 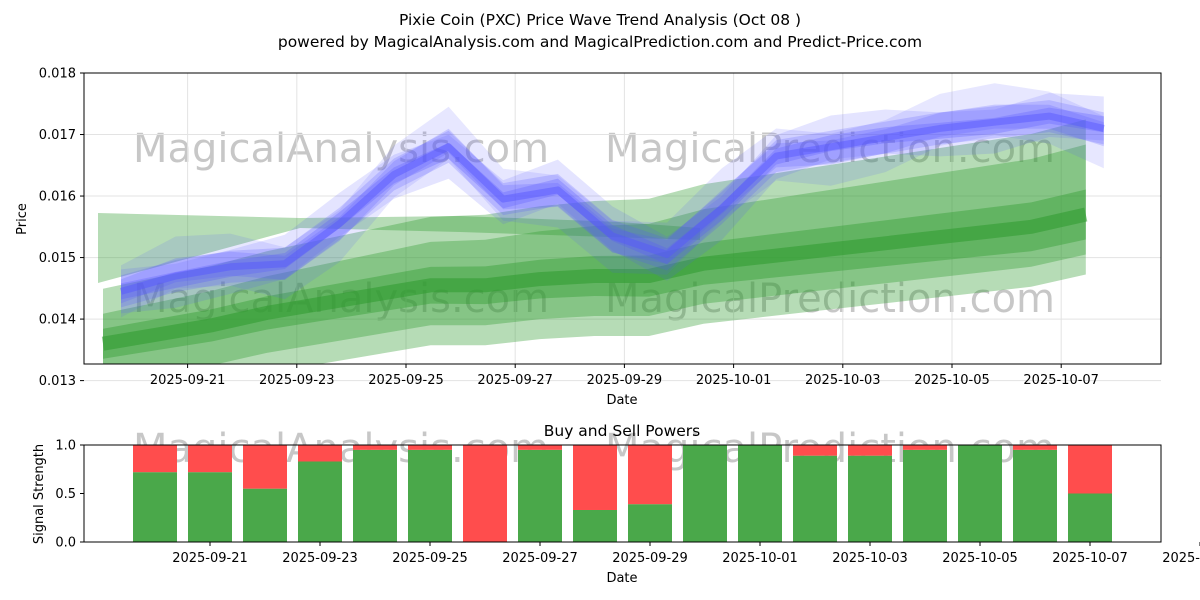 What do you see at coordinates (1181, 558) in the screenshot?
I see `x-tick-label: 2025-10-09` at bounding box center [1181, 558].